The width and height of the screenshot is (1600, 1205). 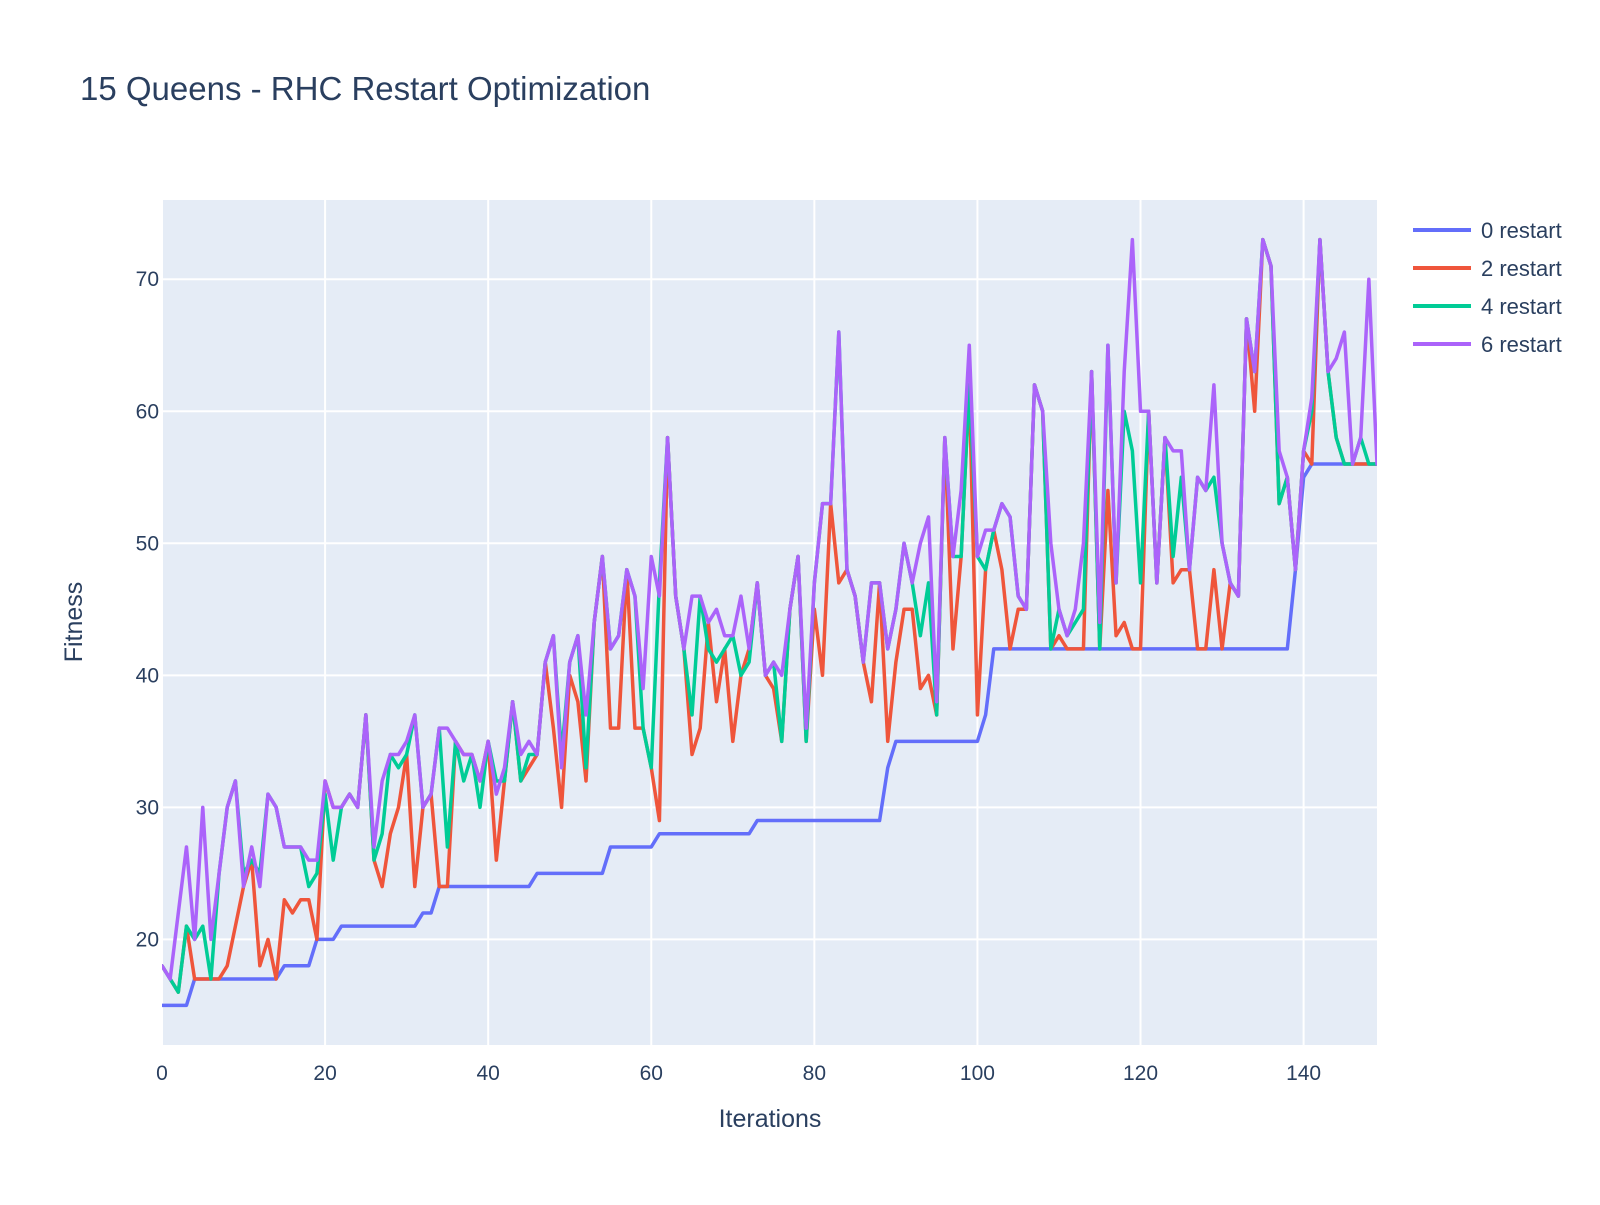 What do you see at coordinates (1521, 268) in the screenshot?
I see `legend-label: 2 restart` at bounding box center [1521, 268].